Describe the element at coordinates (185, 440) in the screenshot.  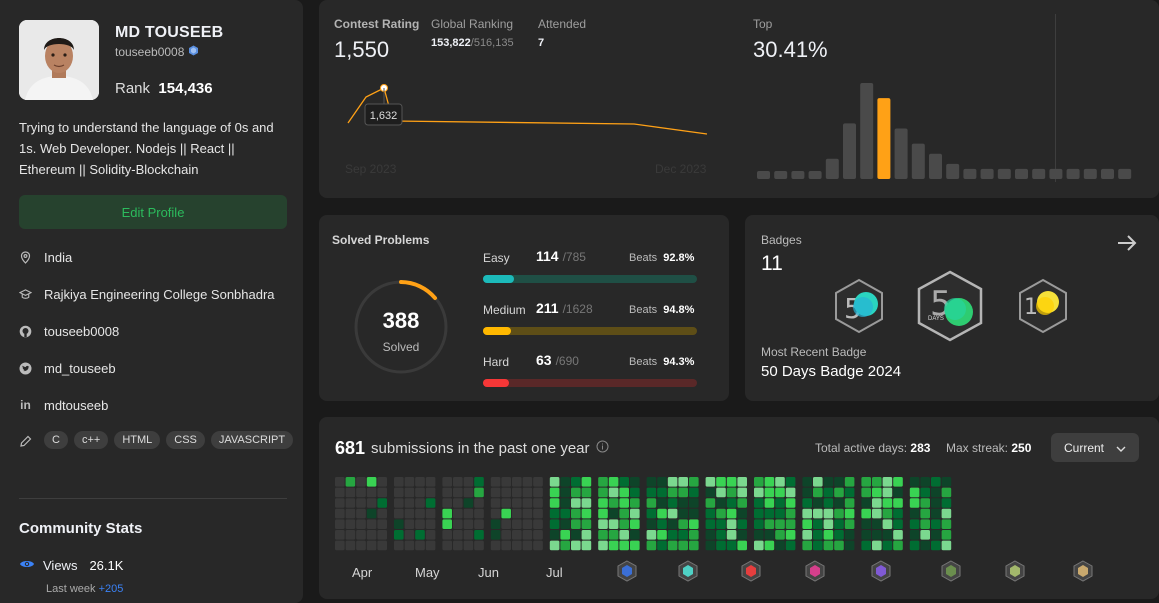
I see `skill-tag: CSS` at that location.